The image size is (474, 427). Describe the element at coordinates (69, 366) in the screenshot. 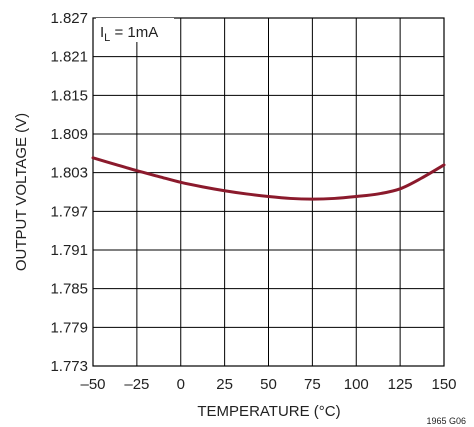

I see `y-tick-label: 1.773` at that location.